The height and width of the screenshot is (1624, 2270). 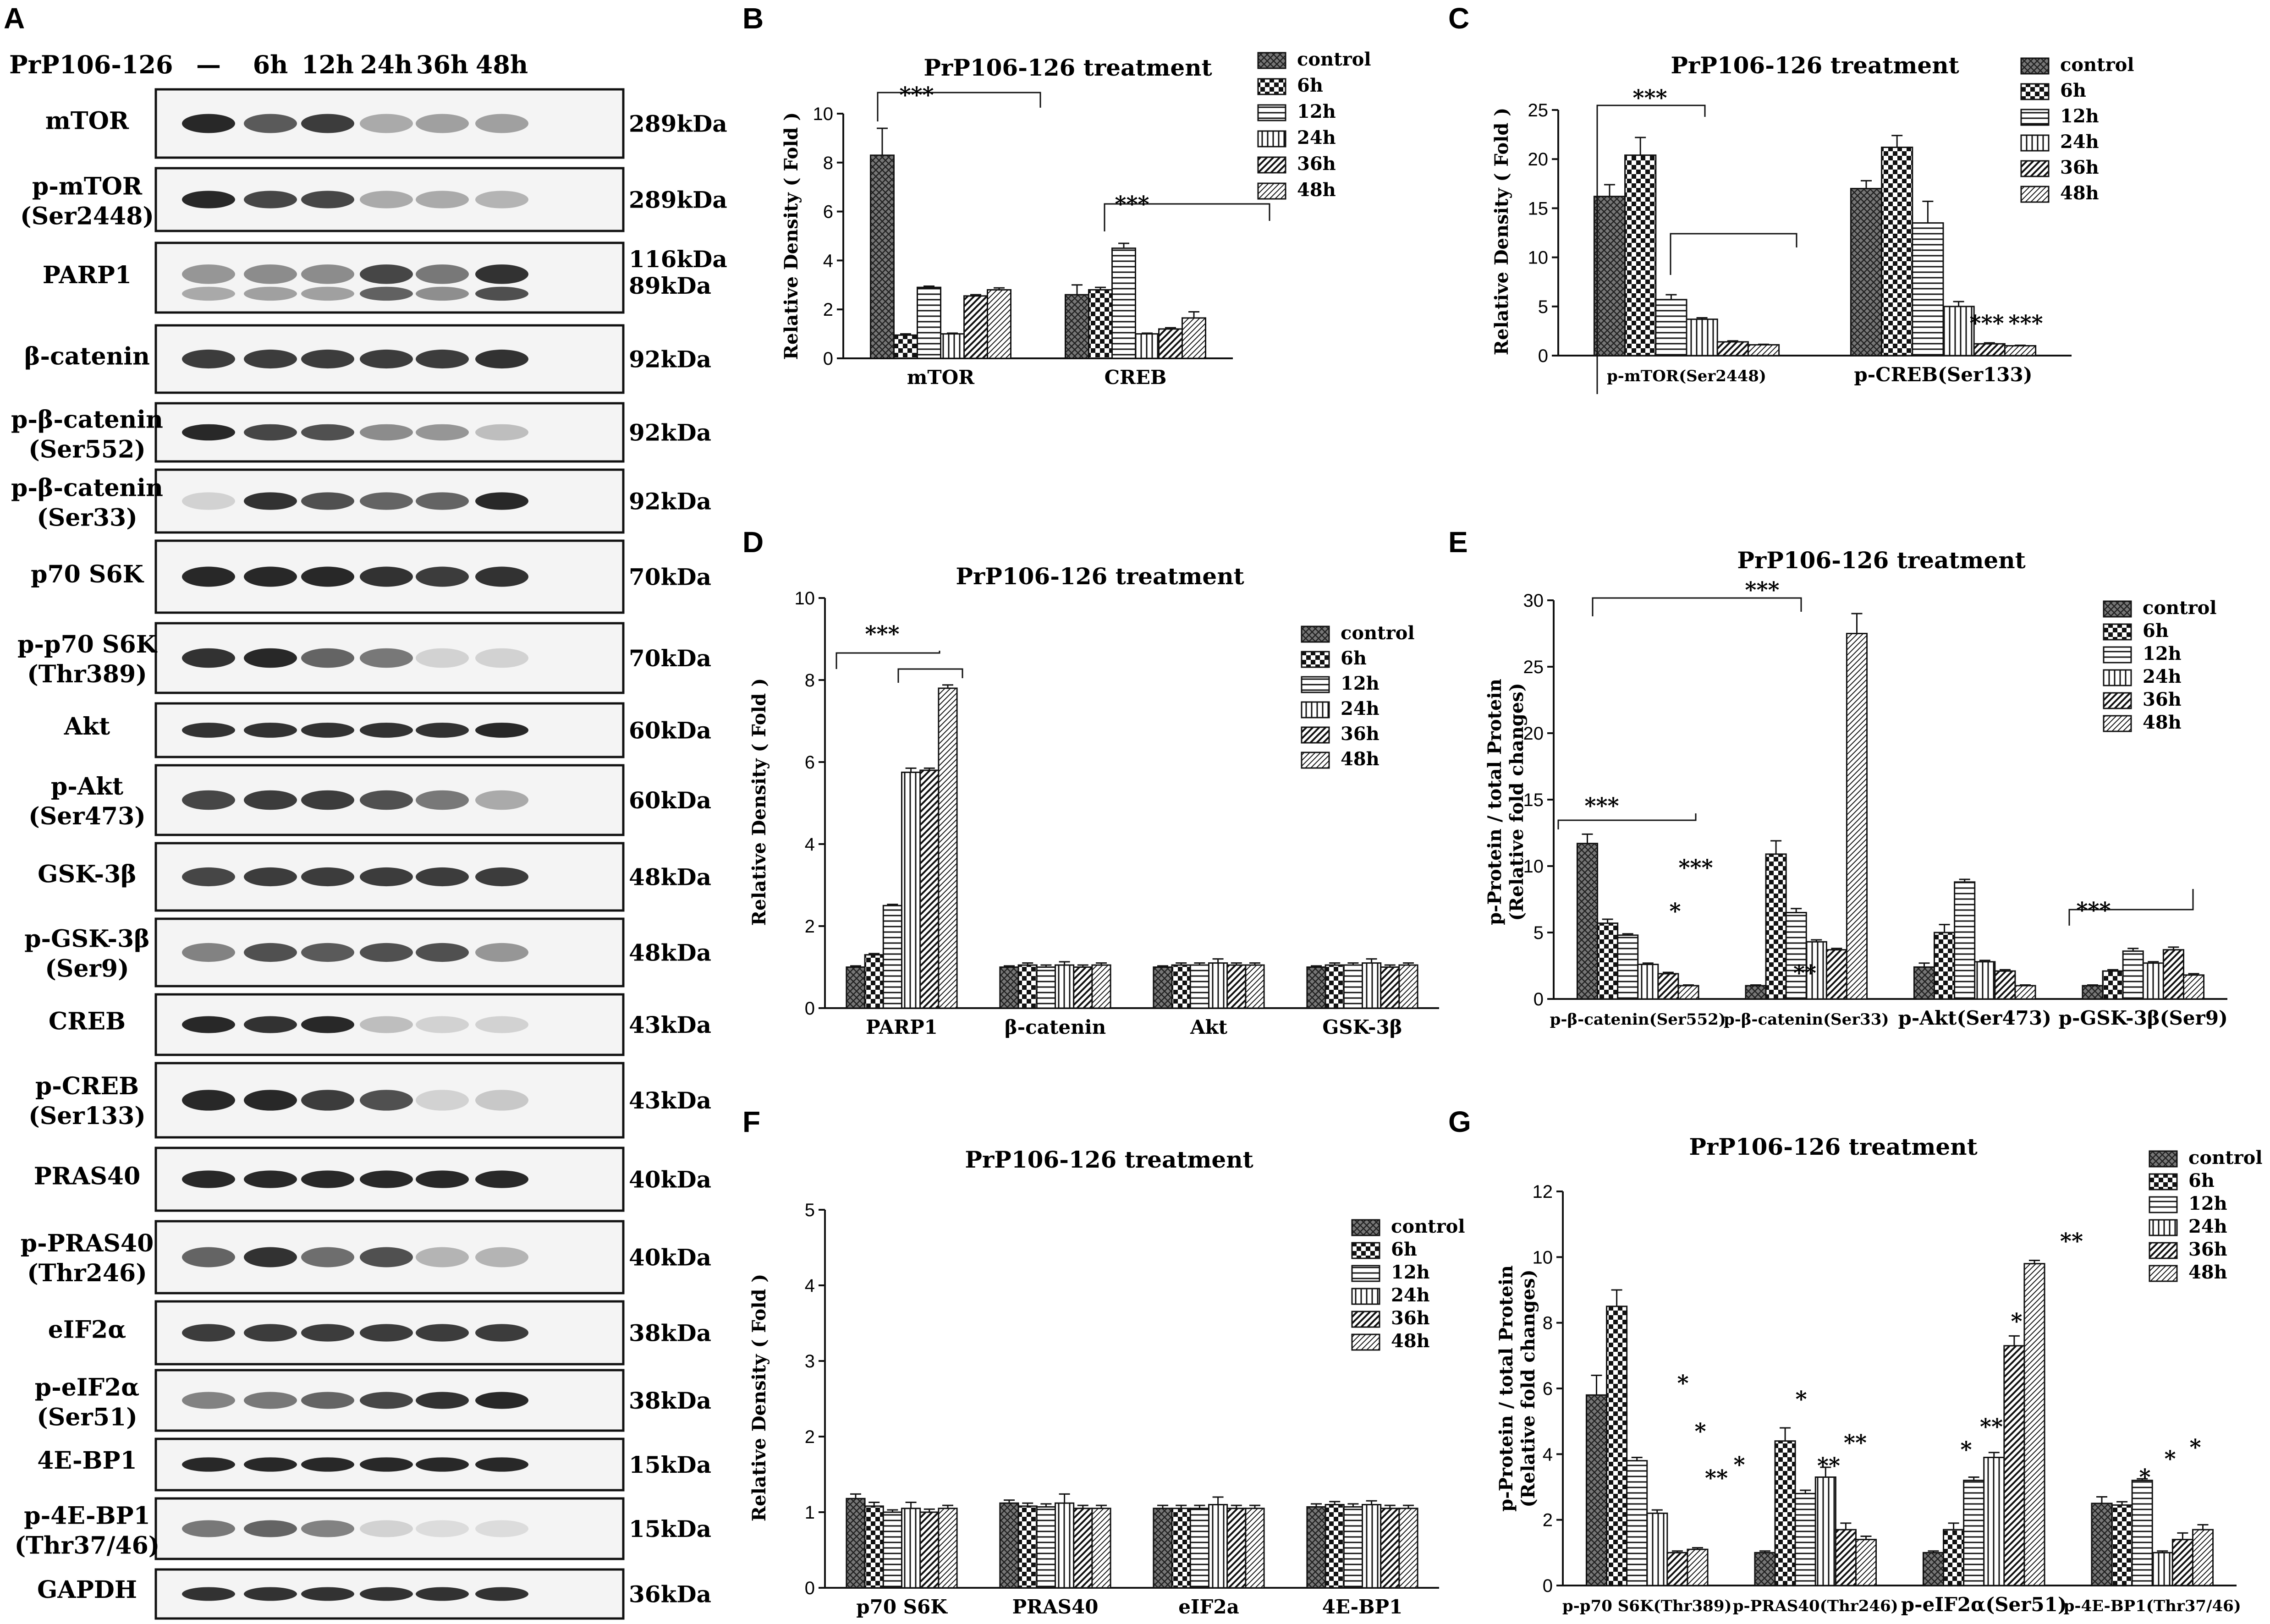 I want to click on x-category-label: p70 S6K, so click(x=902, y=1607).